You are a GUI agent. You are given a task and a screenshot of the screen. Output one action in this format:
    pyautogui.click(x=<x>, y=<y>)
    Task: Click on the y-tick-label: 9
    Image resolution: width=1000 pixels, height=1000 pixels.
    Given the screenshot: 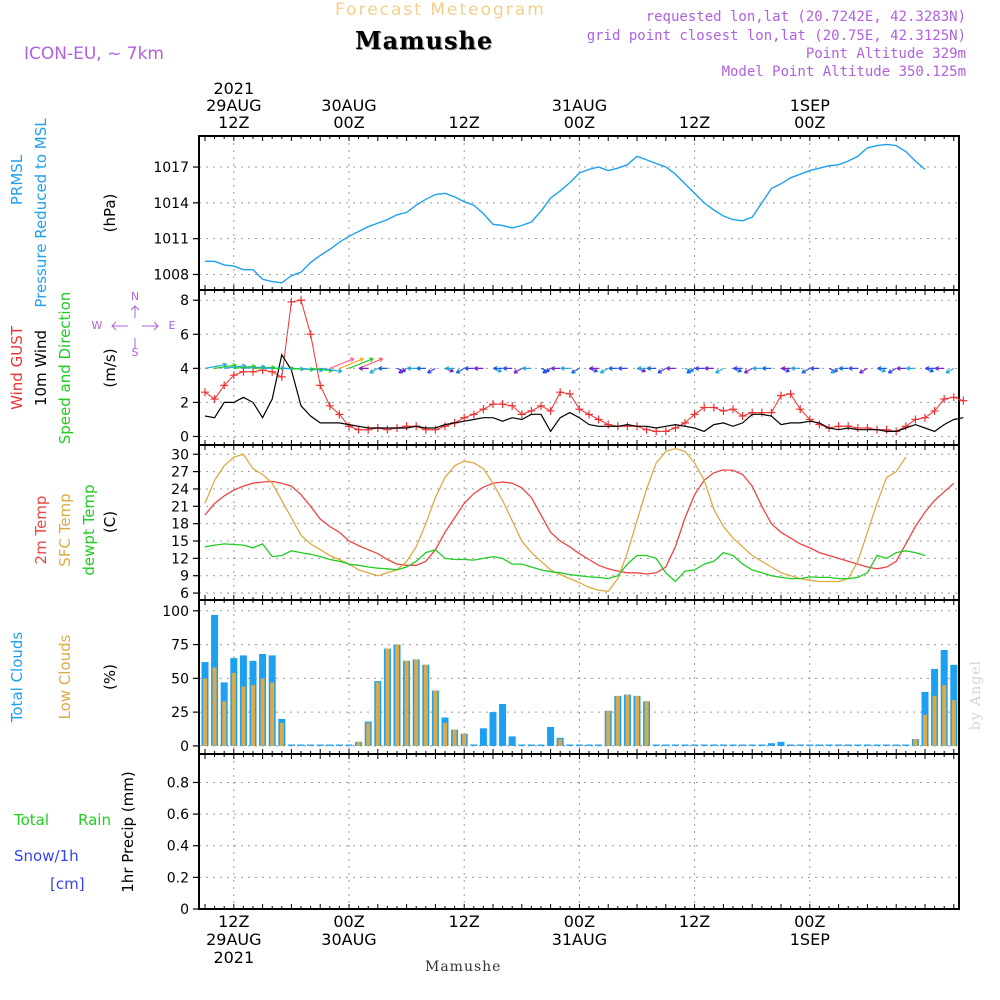 What is the action you would take?
    pyautogui.click(x=184, y=577)
    